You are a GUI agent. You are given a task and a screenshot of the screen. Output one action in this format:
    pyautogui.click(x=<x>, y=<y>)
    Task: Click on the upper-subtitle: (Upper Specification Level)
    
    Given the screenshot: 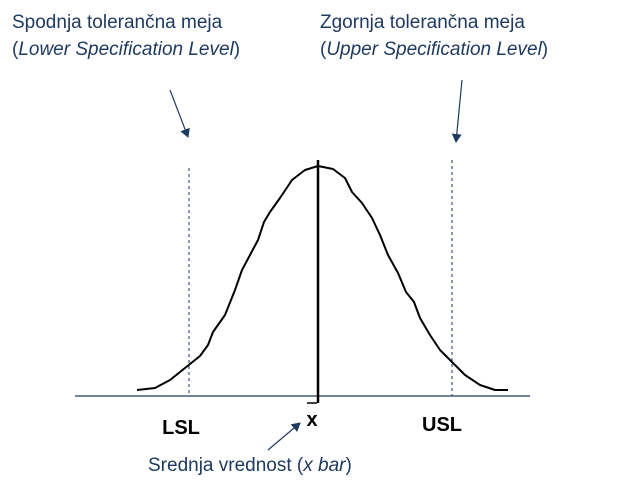 What is the action you would take?
    pyautogui.click(x=434, y=49)
    